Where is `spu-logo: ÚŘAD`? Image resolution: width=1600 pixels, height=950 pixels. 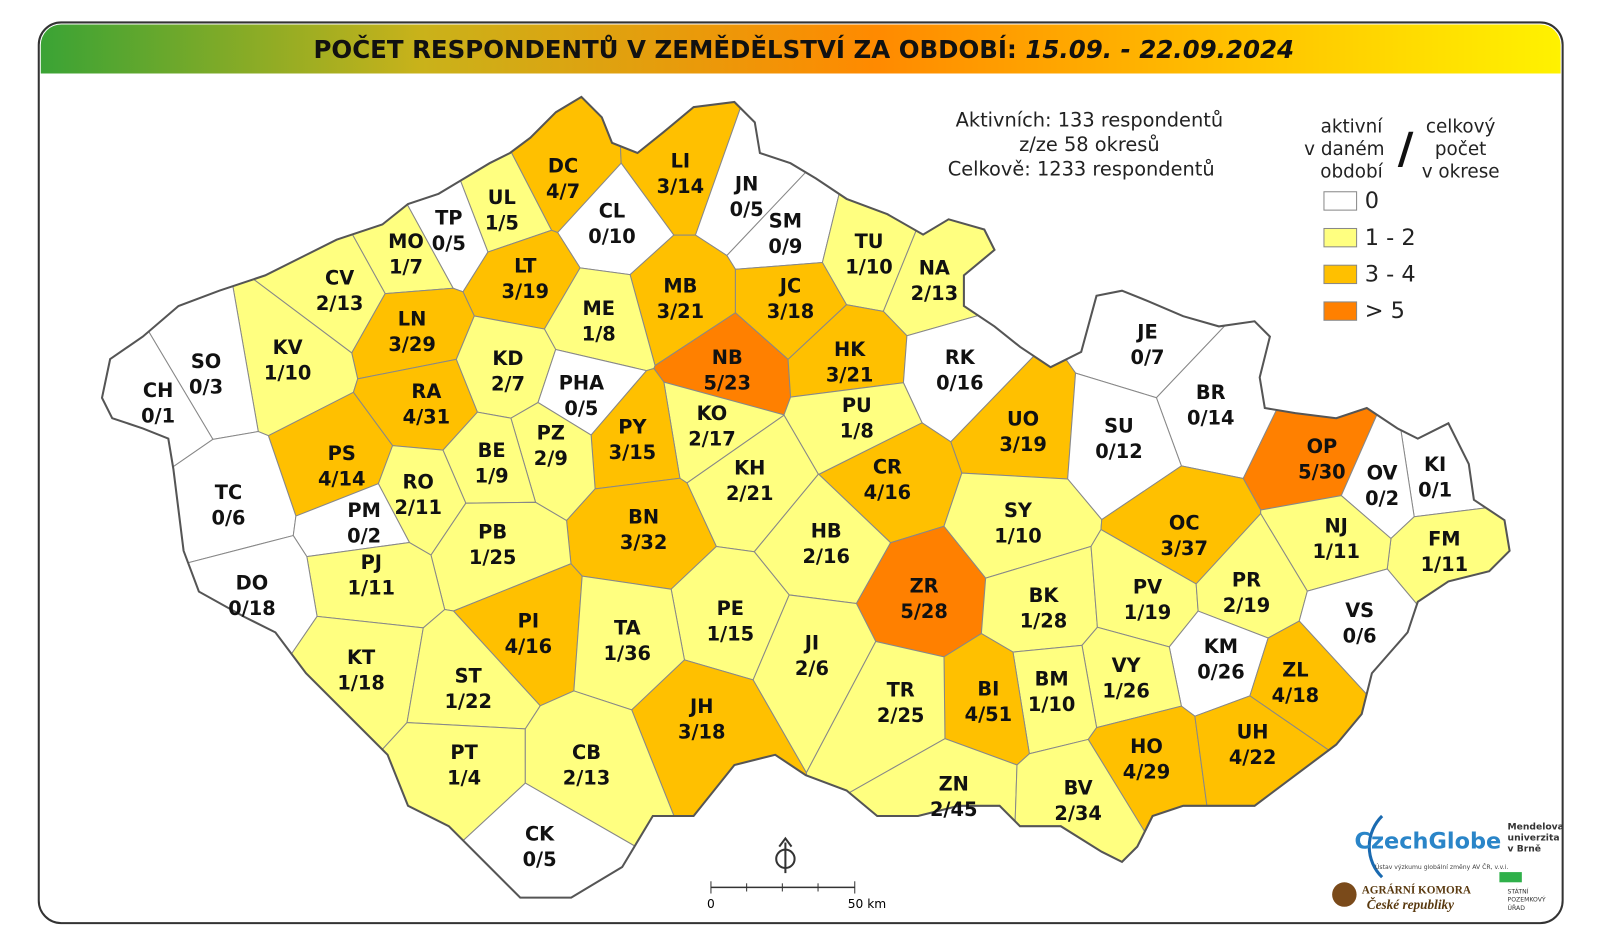 spu-logo: ÚŘAD is located at coordinates (1517, 907).